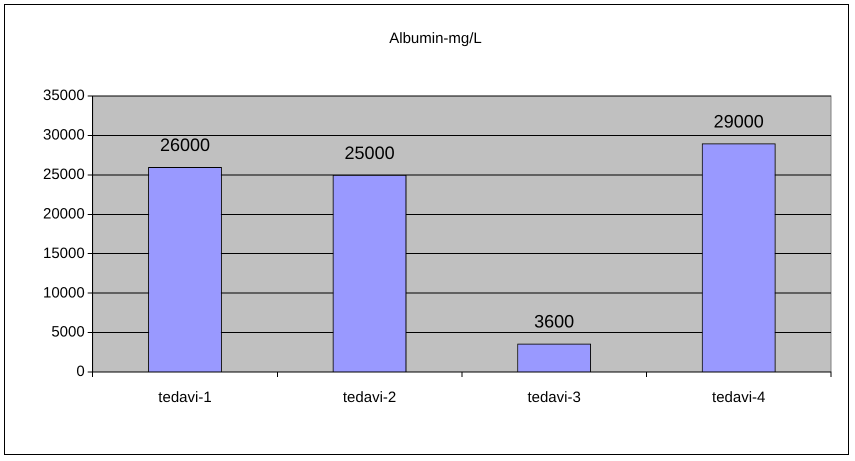 This screenshot has width=855, height=461. I want to click on data-label: 29000, so click(739, 121).